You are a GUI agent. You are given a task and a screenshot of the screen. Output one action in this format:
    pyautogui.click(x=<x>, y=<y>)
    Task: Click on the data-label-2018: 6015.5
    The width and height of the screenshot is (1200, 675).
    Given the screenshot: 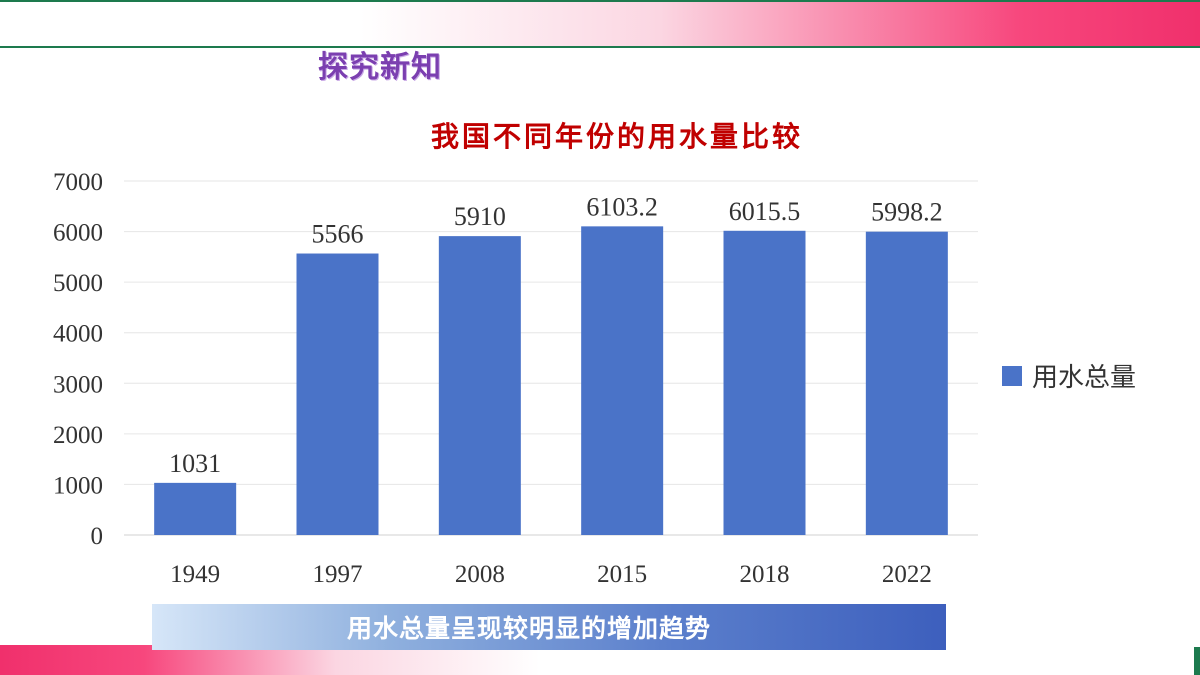 What is the action you would take?
    pyautogui.click(x=765, y=211)
    